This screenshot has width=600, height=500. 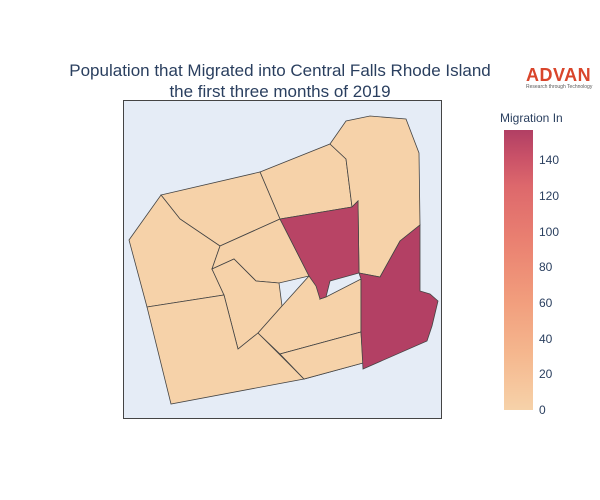 What do you see at coordinates (319, 250) in the screenshot?
I see `map-region-central-high` at bounding box center [319, 250].